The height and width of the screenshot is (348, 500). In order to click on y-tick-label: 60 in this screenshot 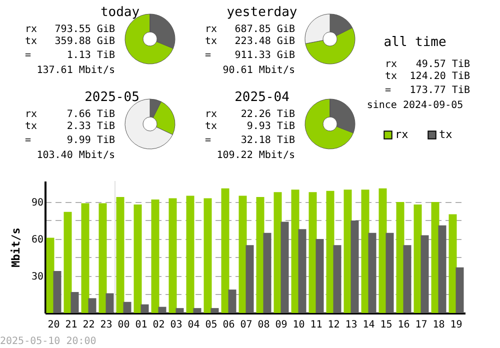, I will do `click(37, 240)`.